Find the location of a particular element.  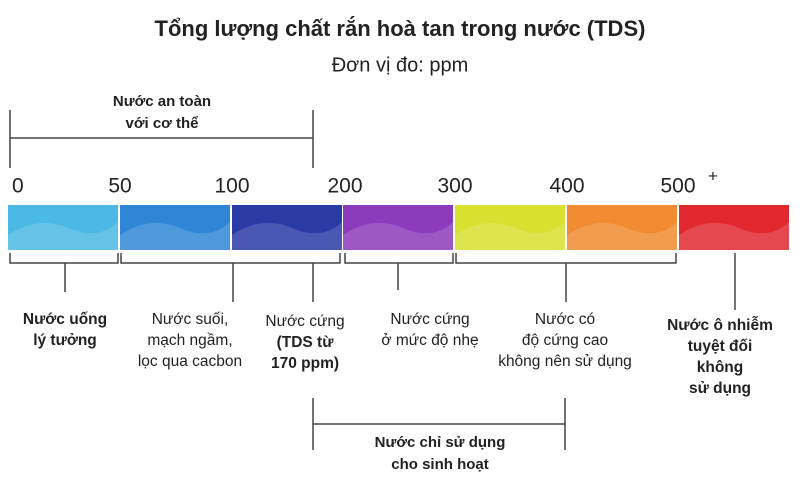

group-label: lọc qua cacbon is located at coordinates (190, 361).